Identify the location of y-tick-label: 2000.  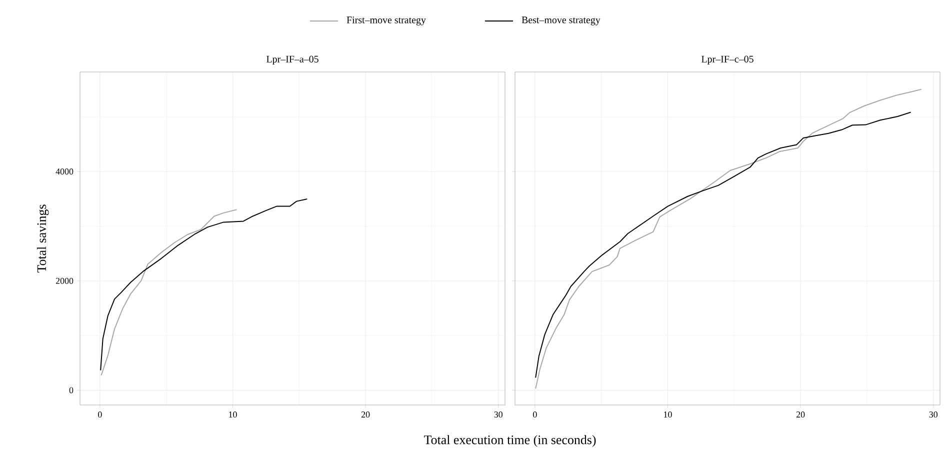
(65, 281).